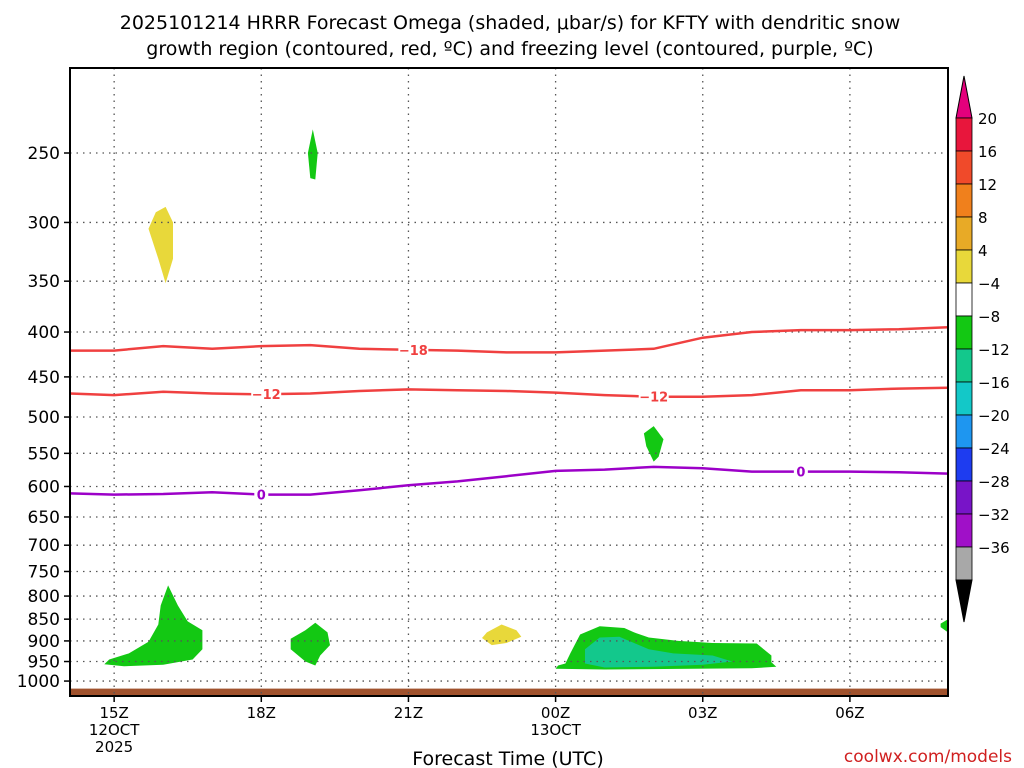  Describe the element at coordinates (312, 154) in the screenshot. I see `omega-region-green-400-top` at that location.